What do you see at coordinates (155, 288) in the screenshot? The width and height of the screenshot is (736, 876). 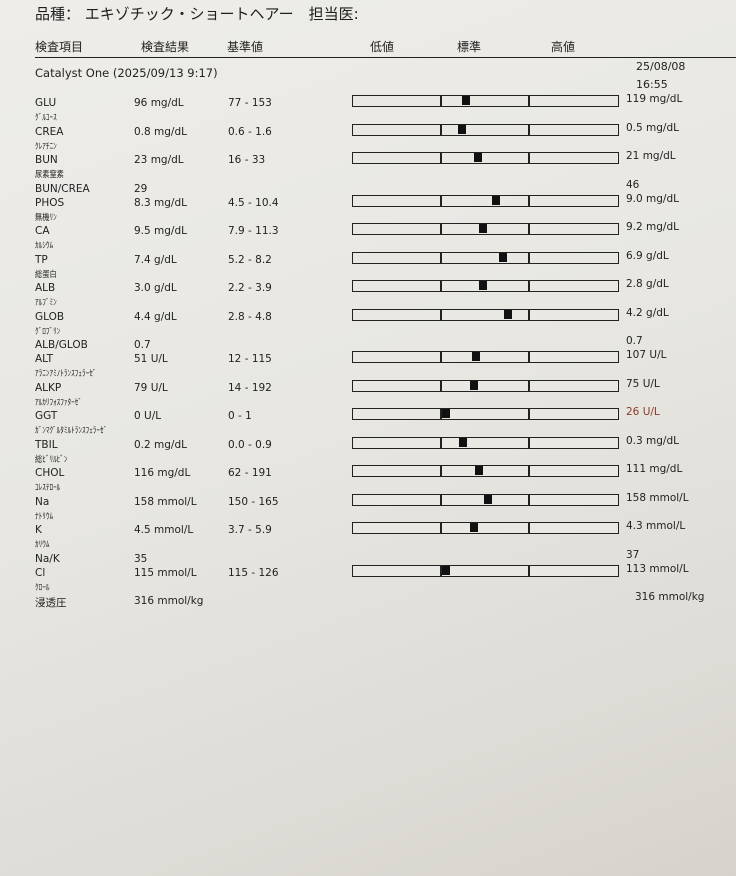 I see `test-result: 3.0 g/dL` at bounding box center [155, 288].